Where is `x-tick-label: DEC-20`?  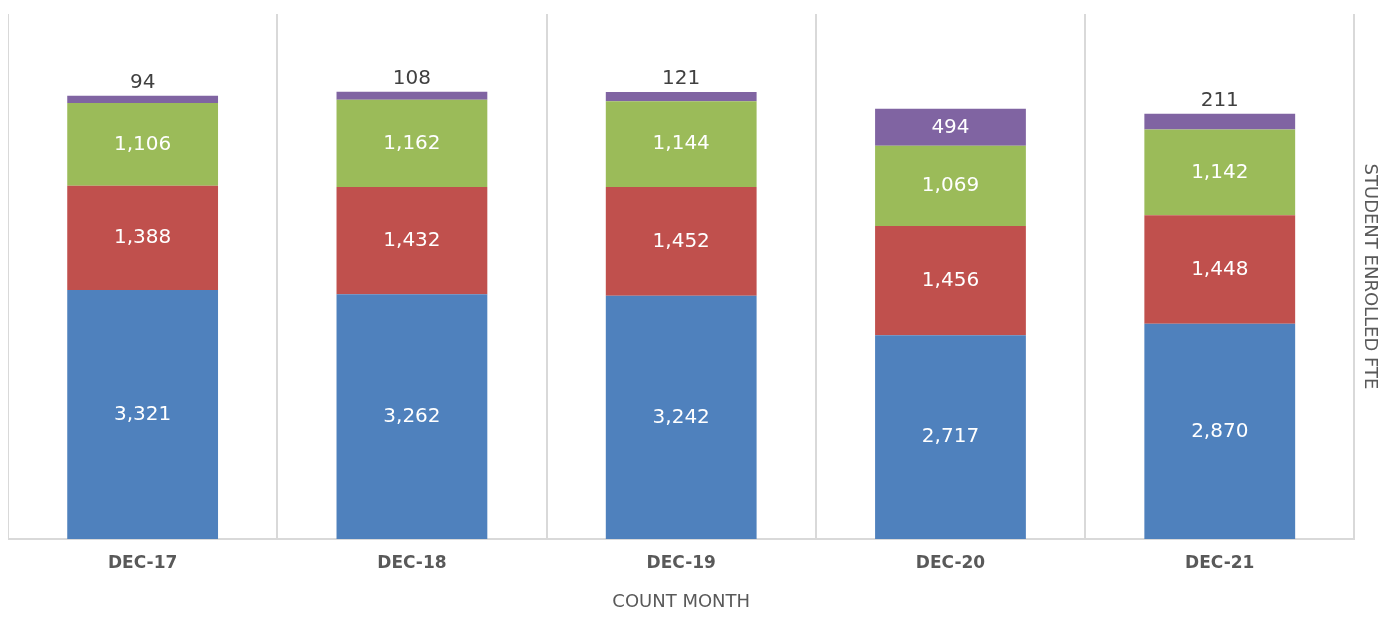 x-tick-label: DEC-20 is located at coordinates (950, 561).